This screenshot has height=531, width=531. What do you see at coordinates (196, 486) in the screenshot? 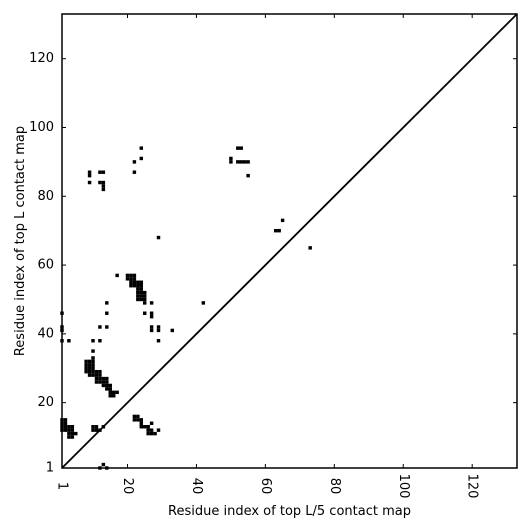
I see `x-tick-label: 40` at bounding box center [196, 486].